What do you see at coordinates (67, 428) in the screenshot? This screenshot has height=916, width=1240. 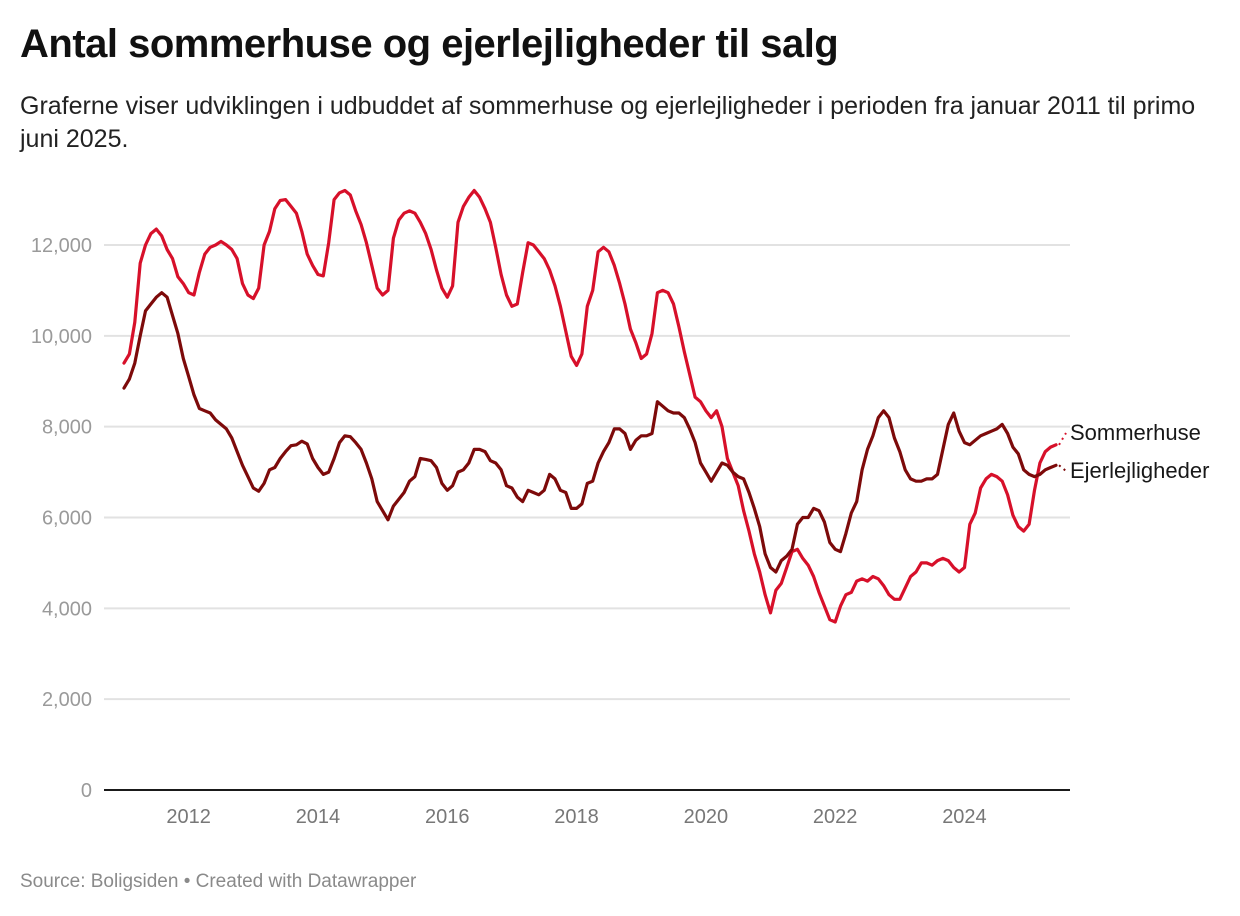 I see `y-tick-label: 8,000` at bounding box center [67, 428].